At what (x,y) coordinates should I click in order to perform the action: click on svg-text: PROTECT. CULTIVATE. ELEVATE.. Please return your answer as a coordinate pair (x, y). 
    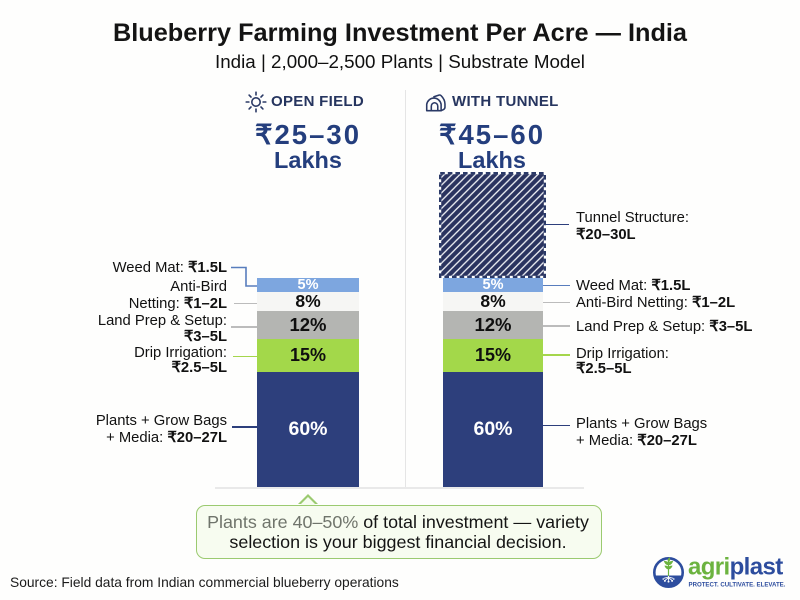
    Looking at the image, I should click on (737, 585).